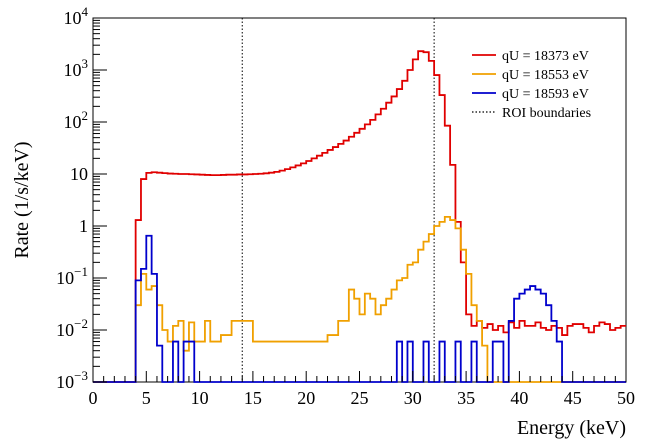 This screenshot has height=439, width=649. I want to click on x-tick-label: 10, so click(200, 398).